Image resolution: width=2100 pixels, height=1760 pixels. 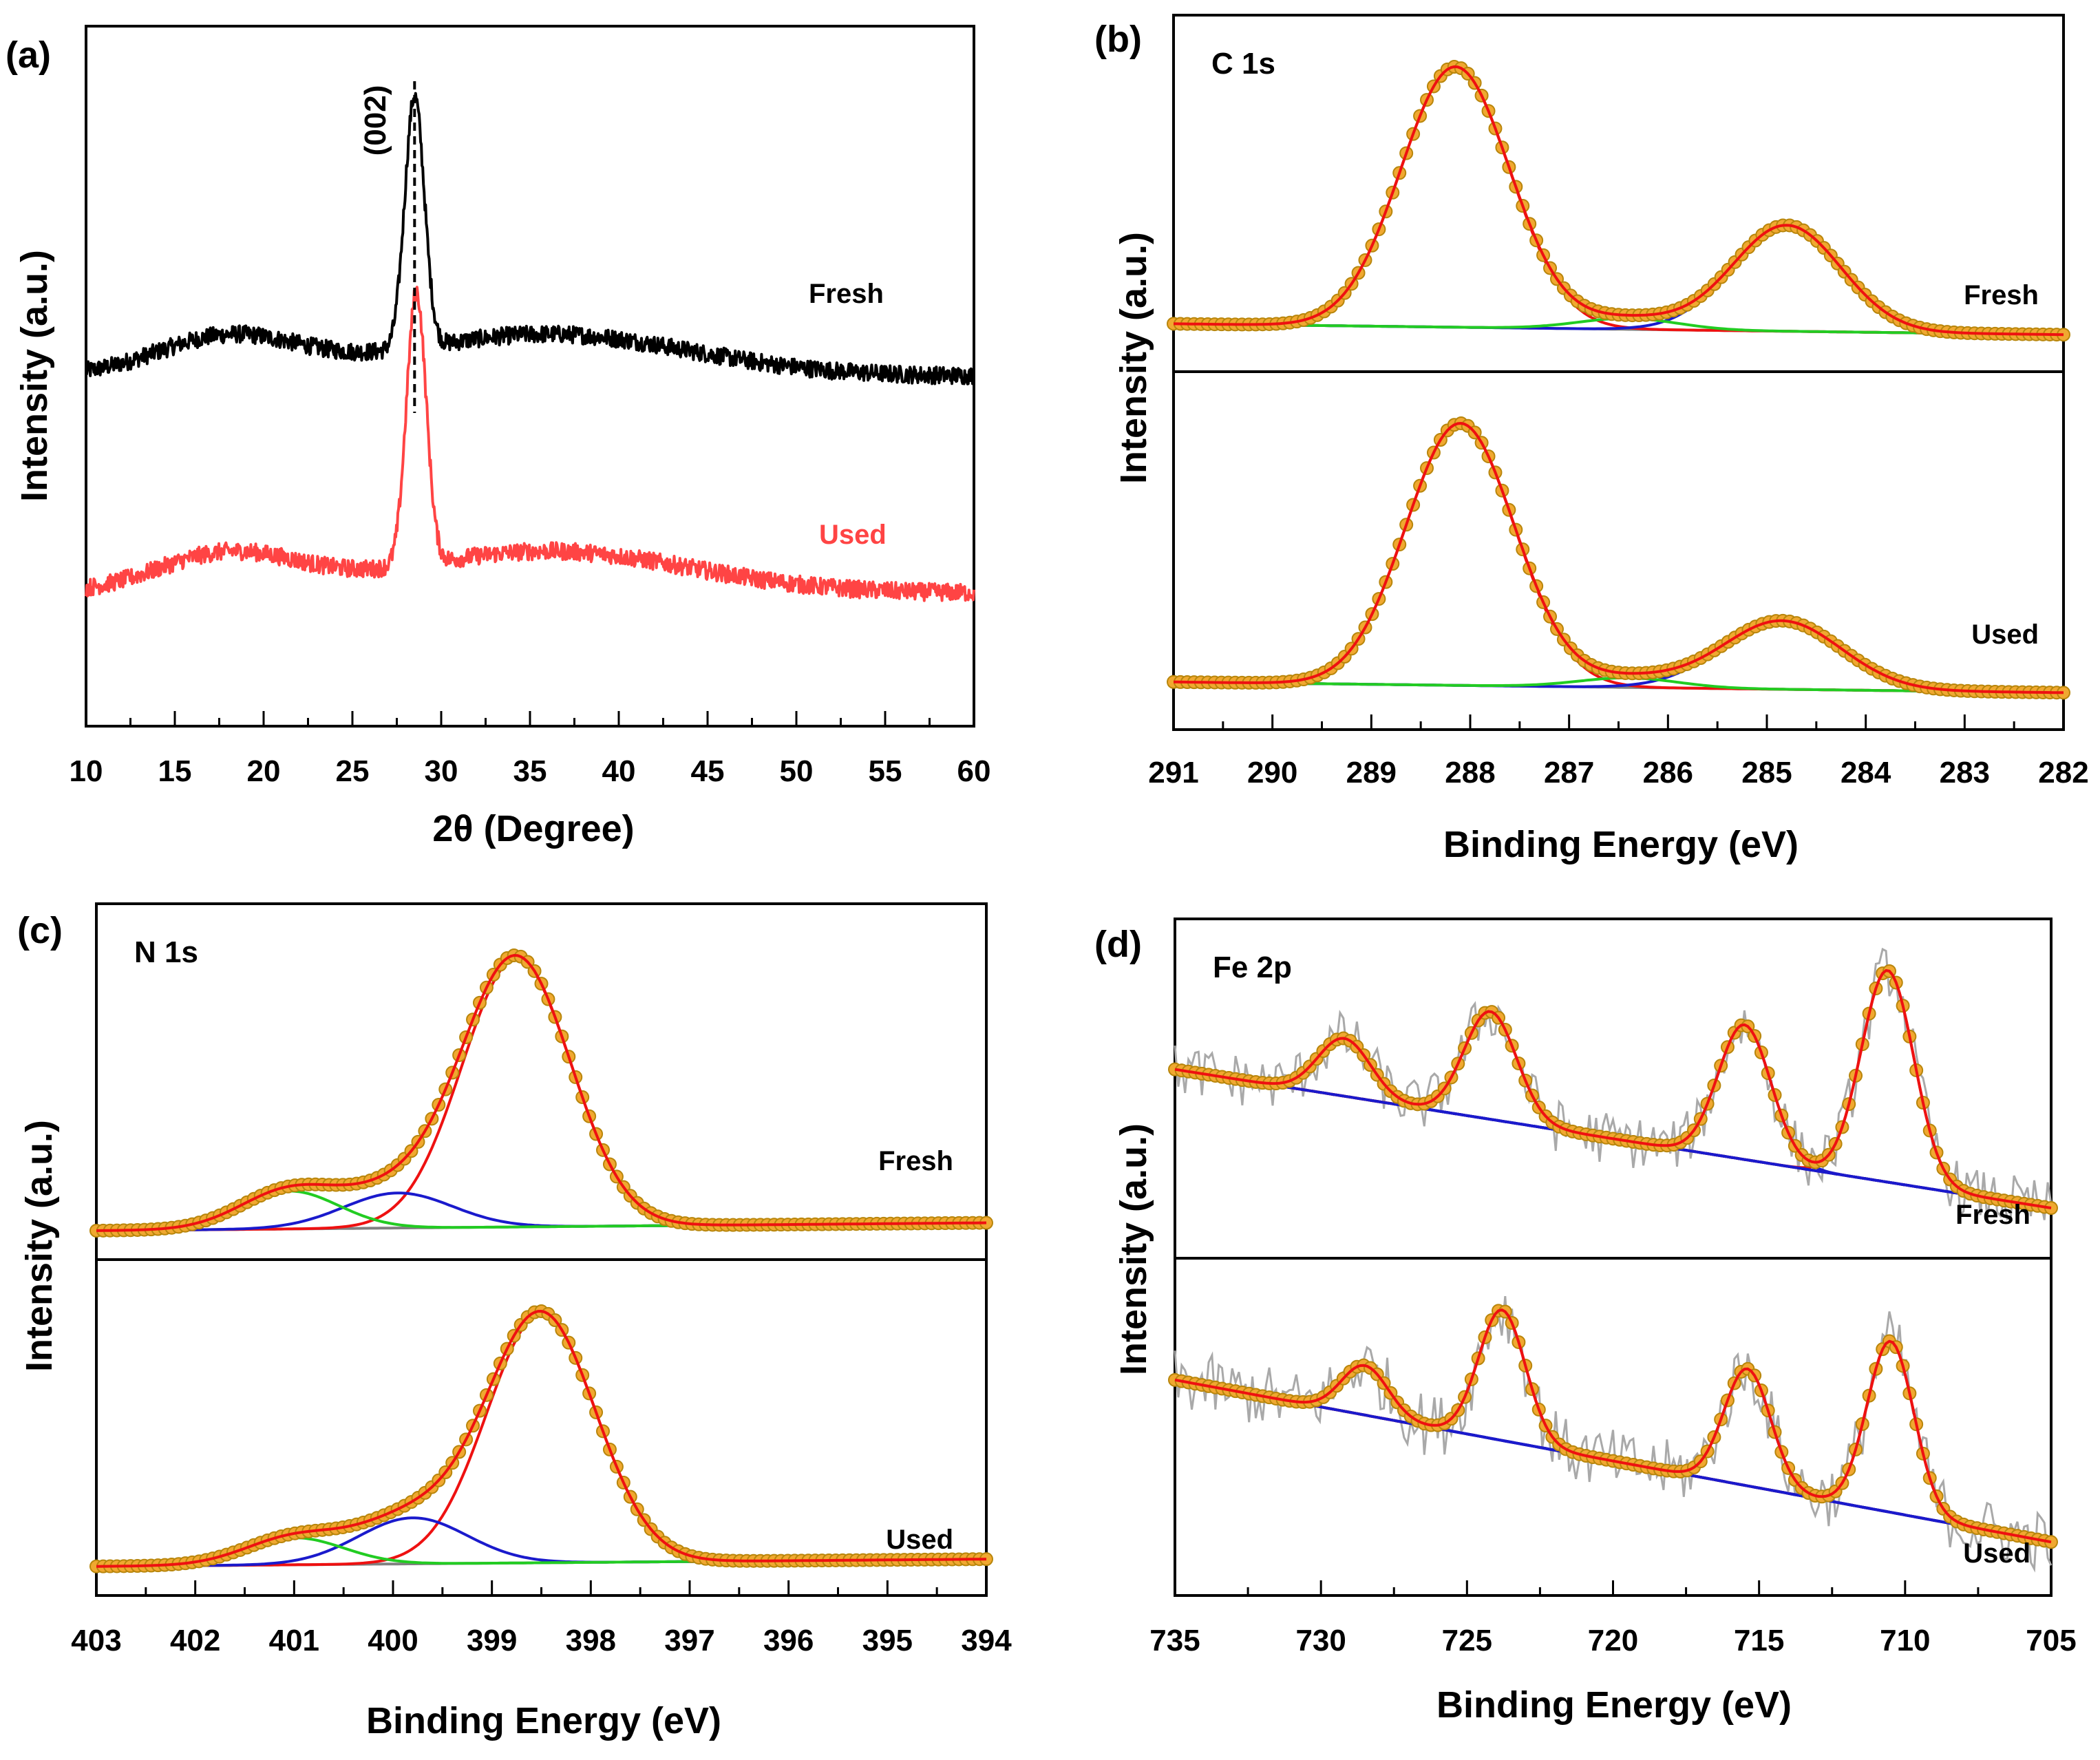 What do you see at coordinates (294, 1640) in the screenshot?
I see `x-tick-label: 401` at bounding box center [294, 1640].